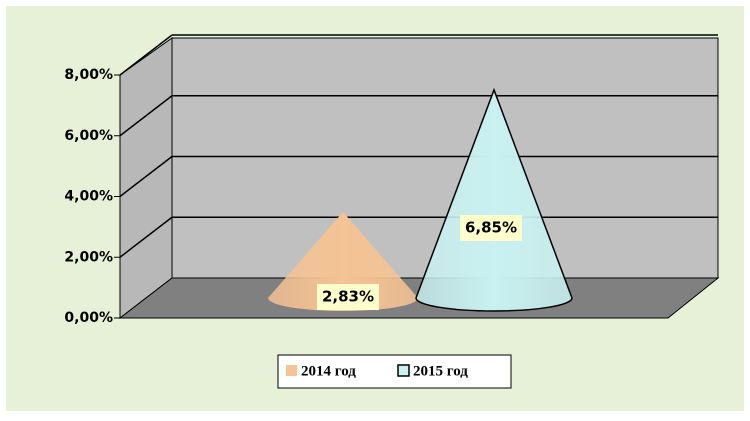 The width and height of the screenshot is (750, 421). I want to click on data-label: 2,83%, so click(348, 297).